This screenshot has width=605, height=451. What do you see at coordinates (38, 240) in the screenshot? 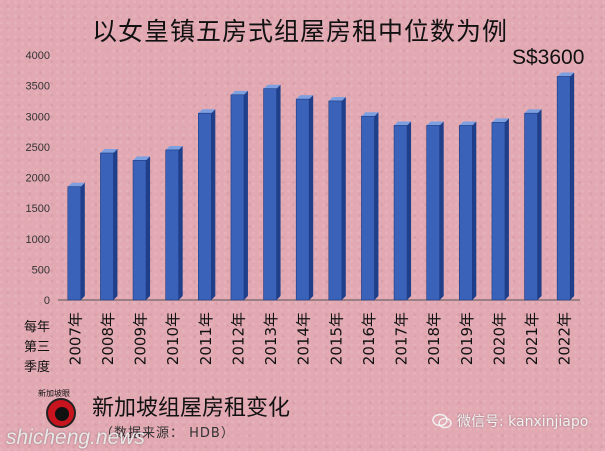
I see `y-tick-label: 1000` at bounding box center [38, 240].